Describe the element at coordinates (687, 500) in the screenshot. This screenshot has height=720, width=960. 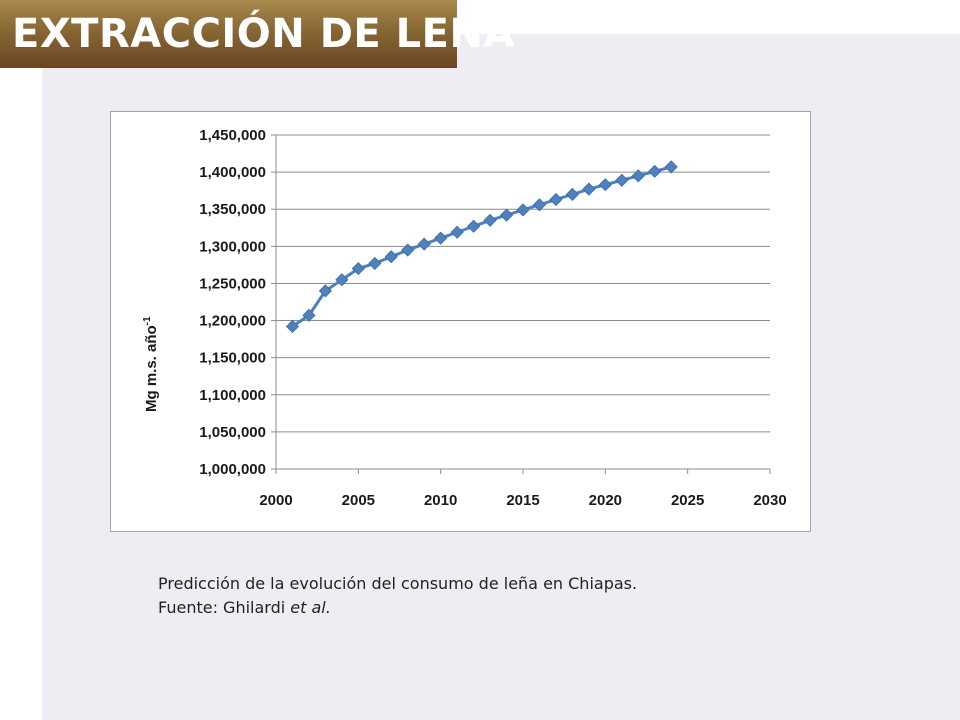
I see `x-tick-label: 2025` at that location.